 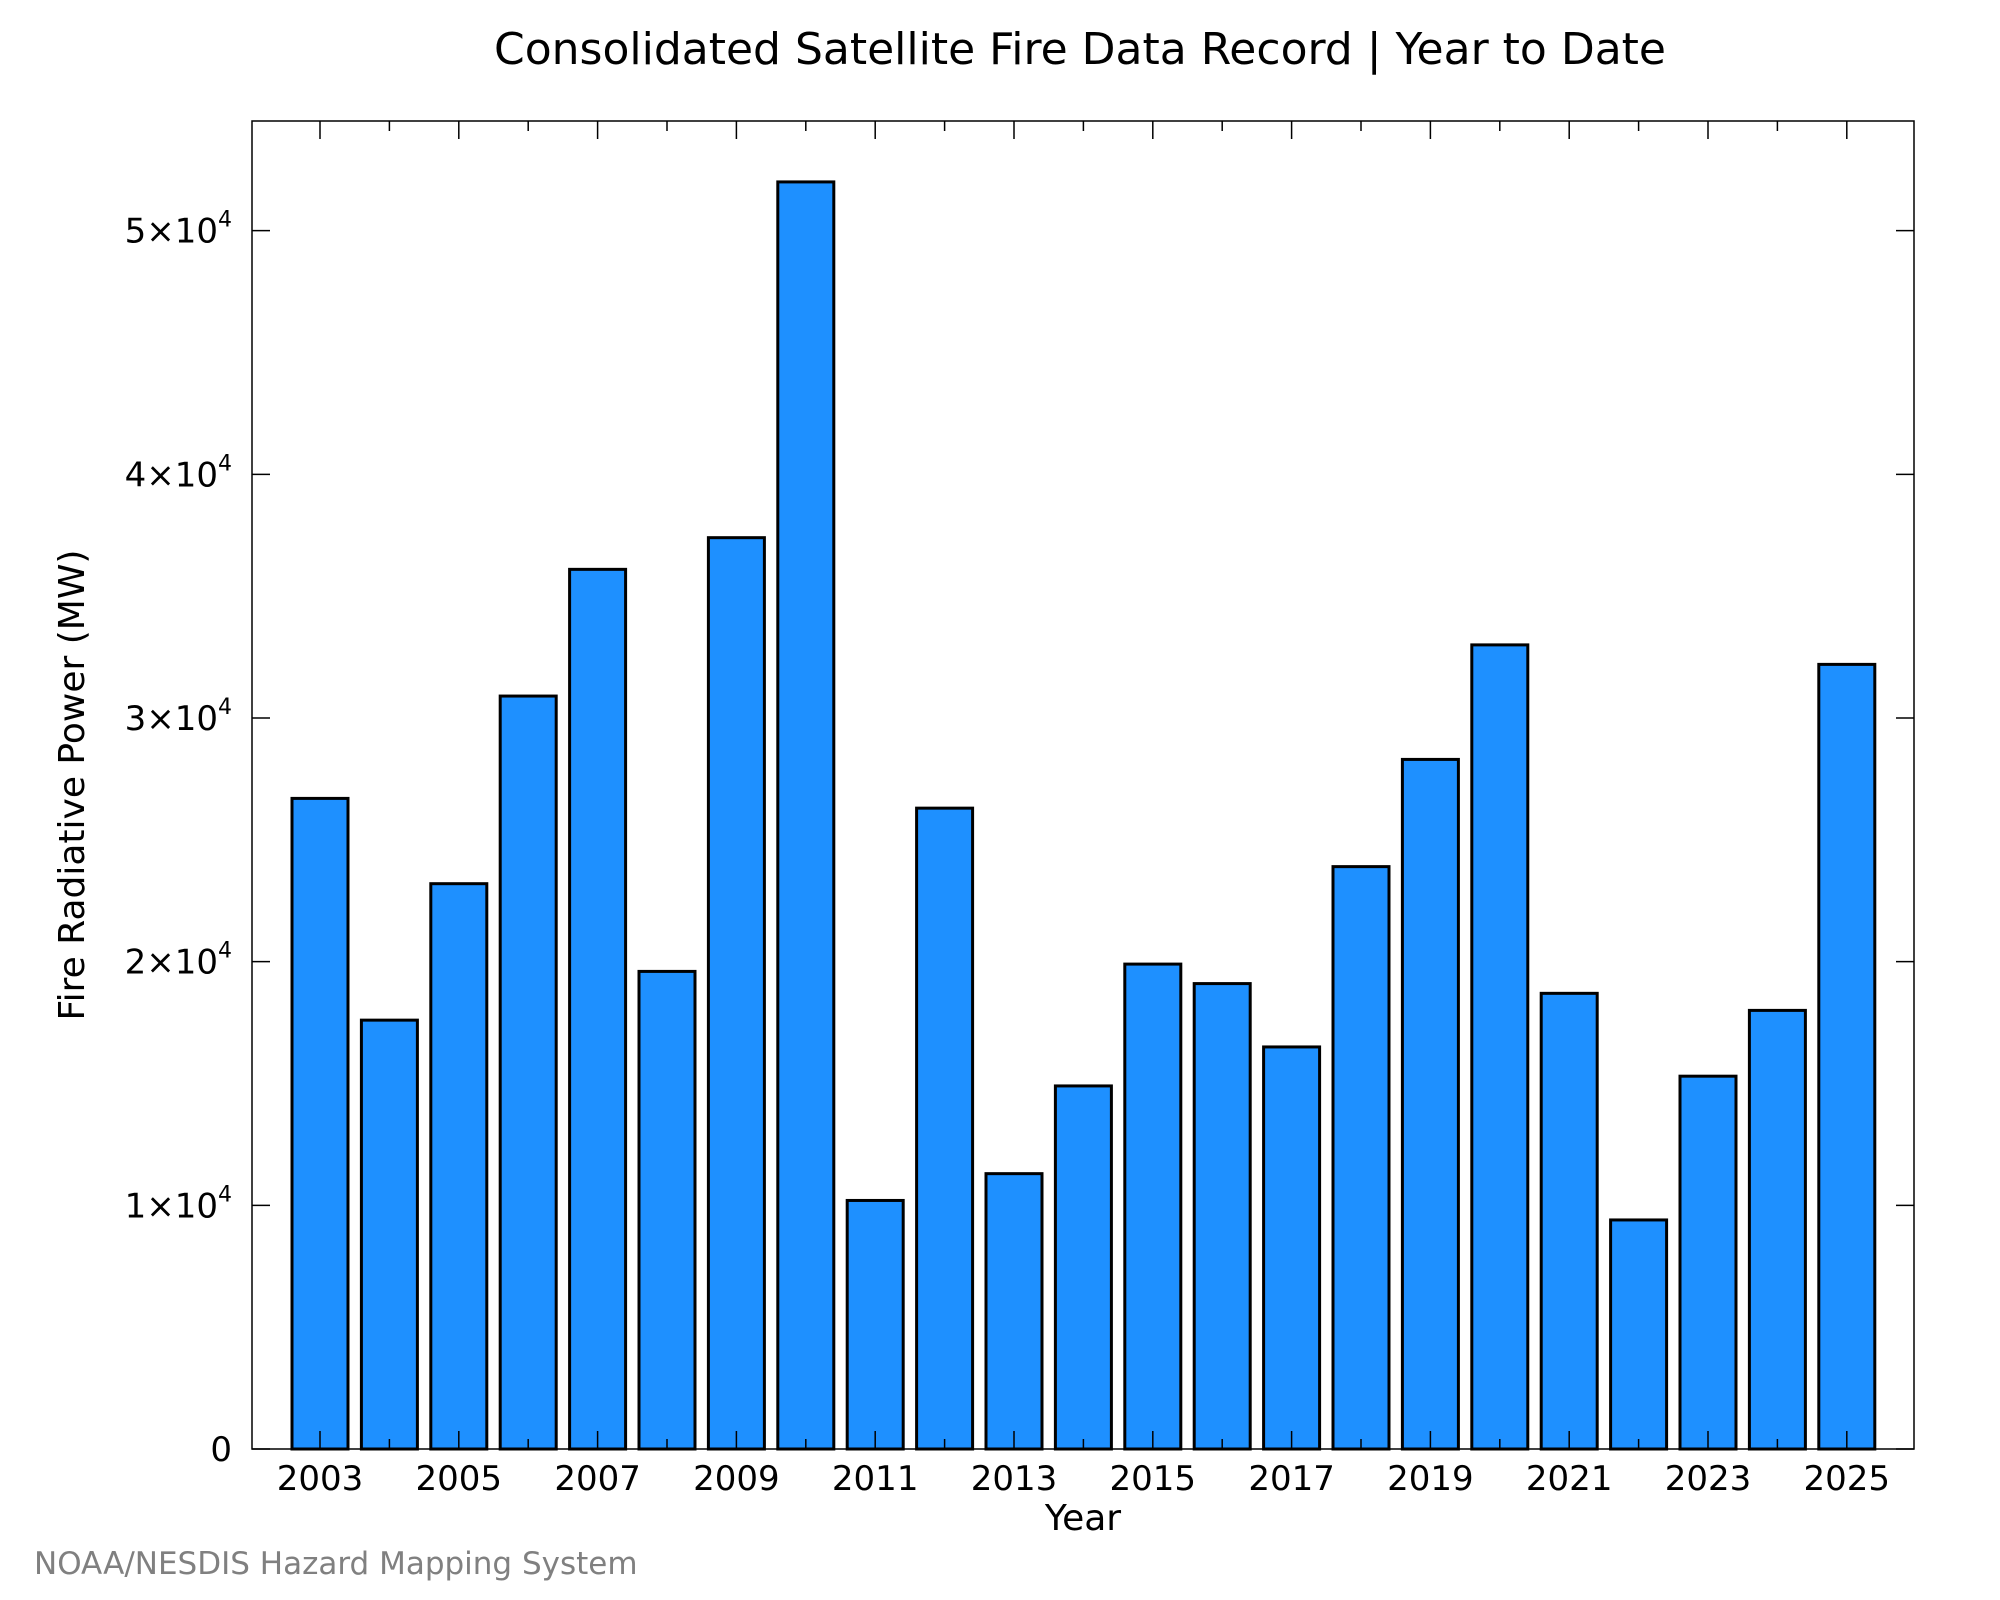 What do you see at coordinates (459, 1479) in the screenshot?
I see `x-tick-label-2005: 2005` at bounding box center [459, 1479].